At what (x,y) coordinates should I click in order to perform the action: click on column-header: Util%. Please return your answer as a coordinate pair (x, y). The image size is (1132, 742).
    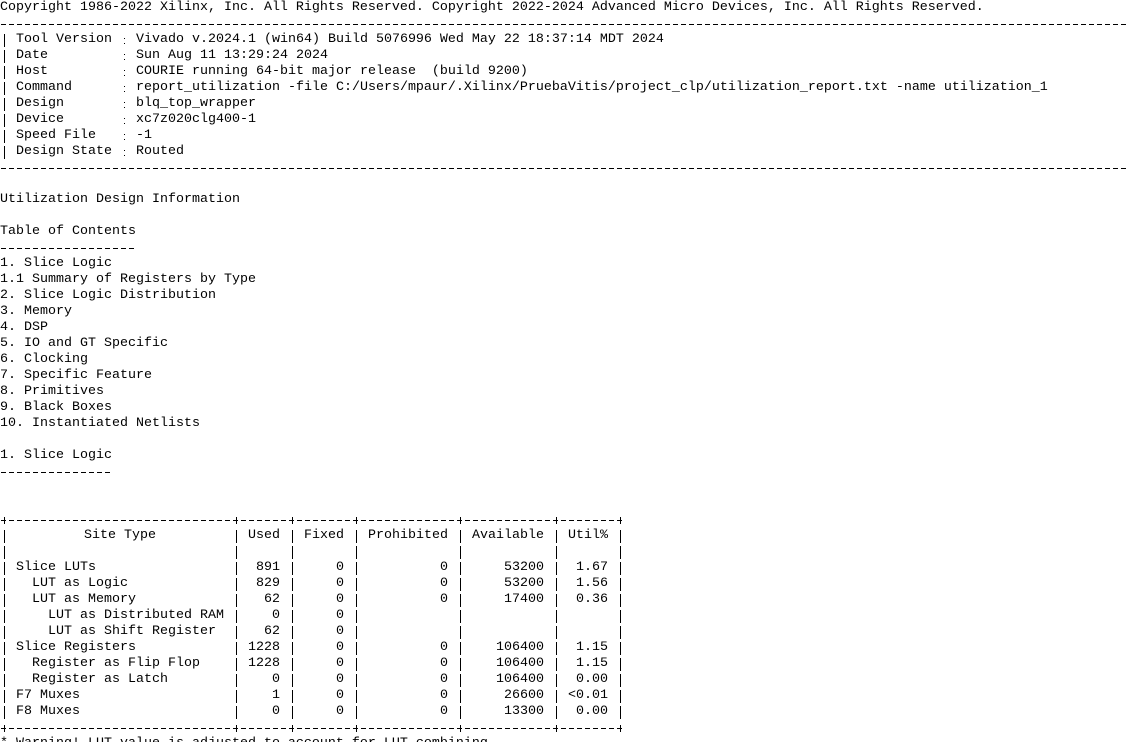
    Looking at the image, I should click on (588, 535).